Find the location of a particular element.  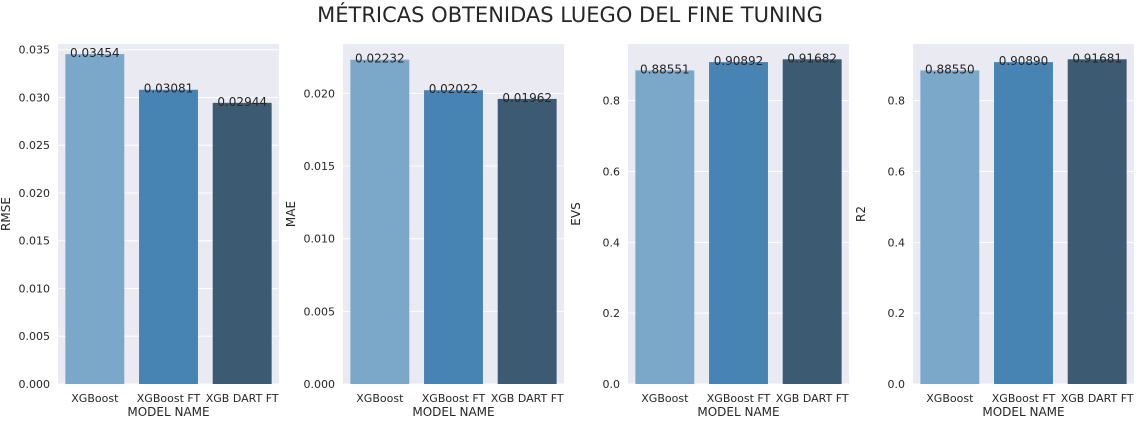

y-axis-label: RMSE is located at coordinates (6, 214).